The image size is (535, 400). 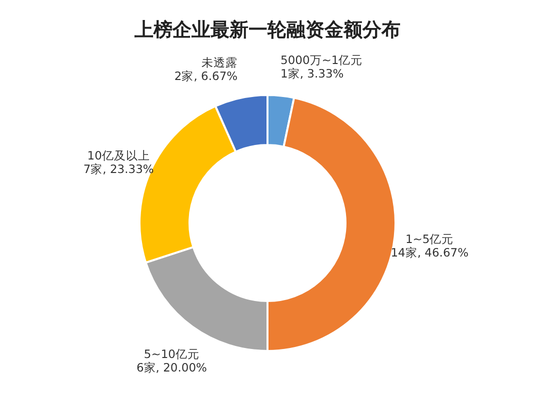 I want to click on data-label: 6家, 20.00%, so click(x=171, y=367).